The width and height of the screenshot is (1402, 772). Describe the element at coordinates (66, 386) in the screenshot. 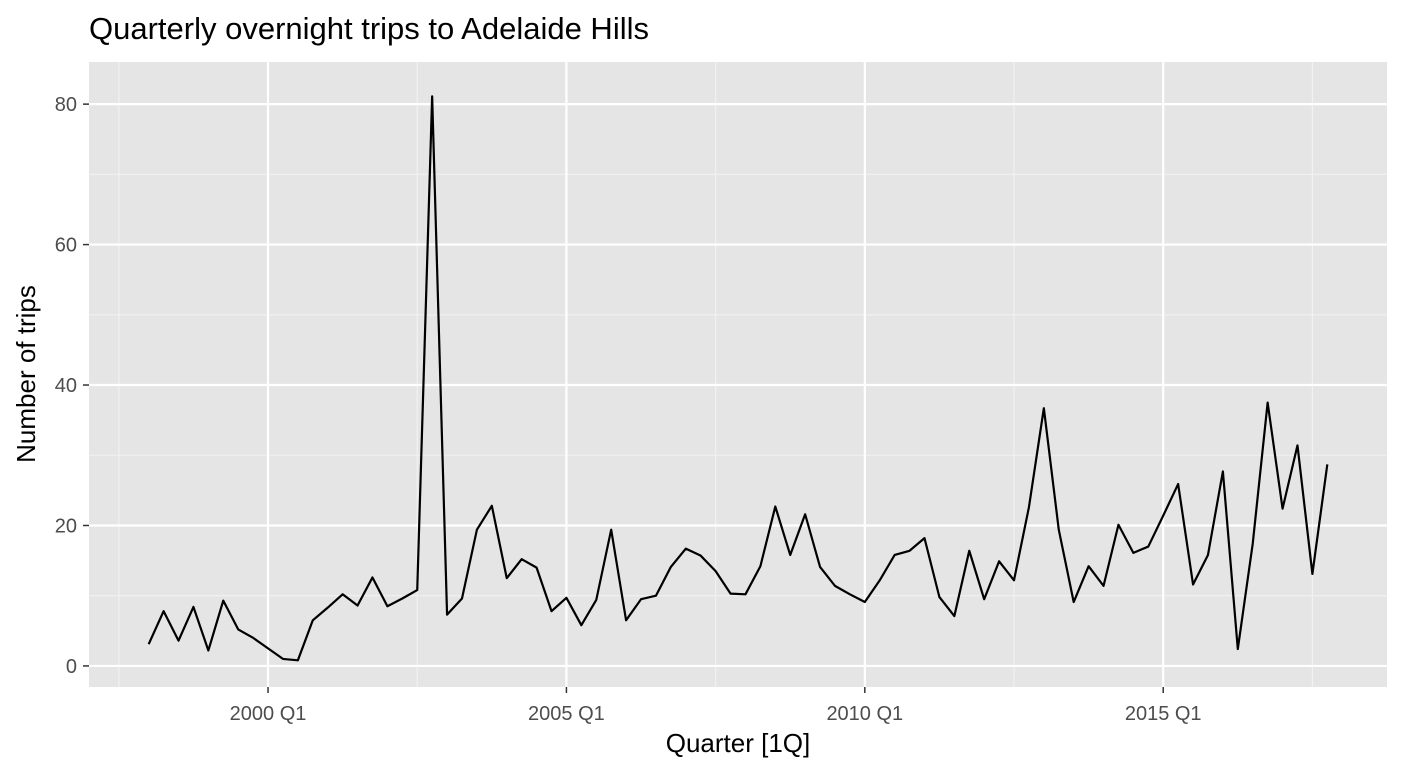

I see `y-tick-label: 40` at that location.